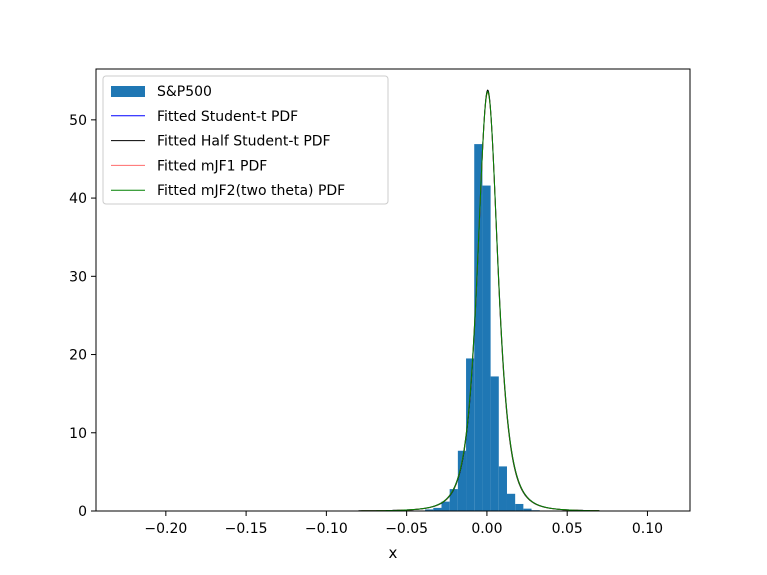 The width and height of the screenshot is (767, 575). Describe the element at coordinates (251, 191) in the screenshot. I see `legend-label-4: Fitted mJF2(two theta) PDF` at that location.